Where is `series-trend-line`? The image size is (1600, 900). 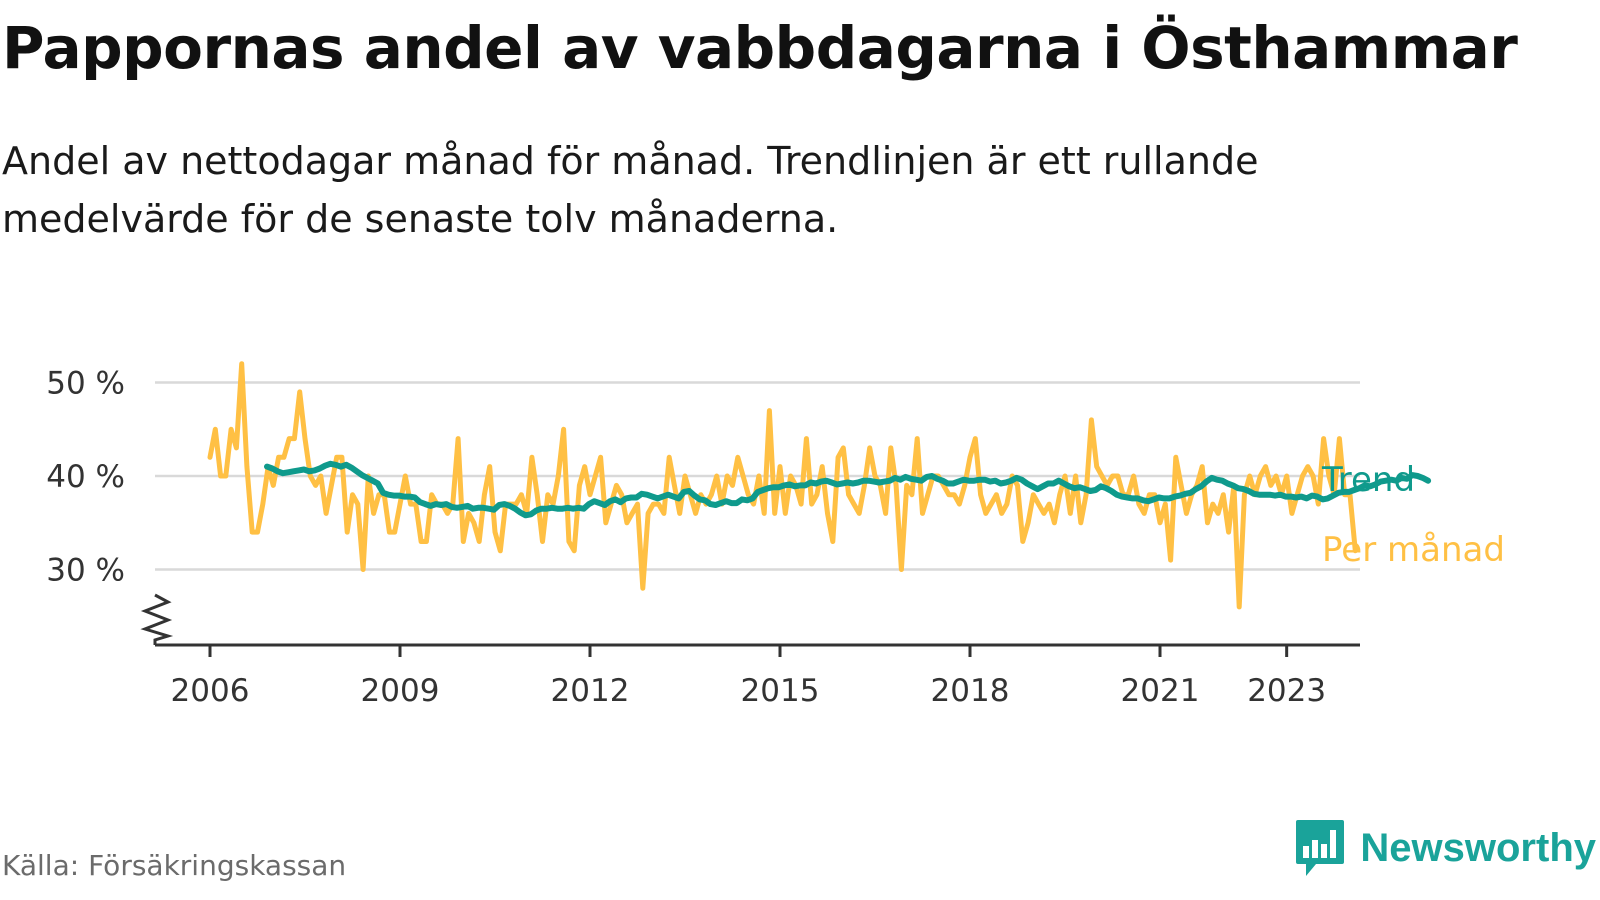 series-trend-line is located at coordinates (848, 489).